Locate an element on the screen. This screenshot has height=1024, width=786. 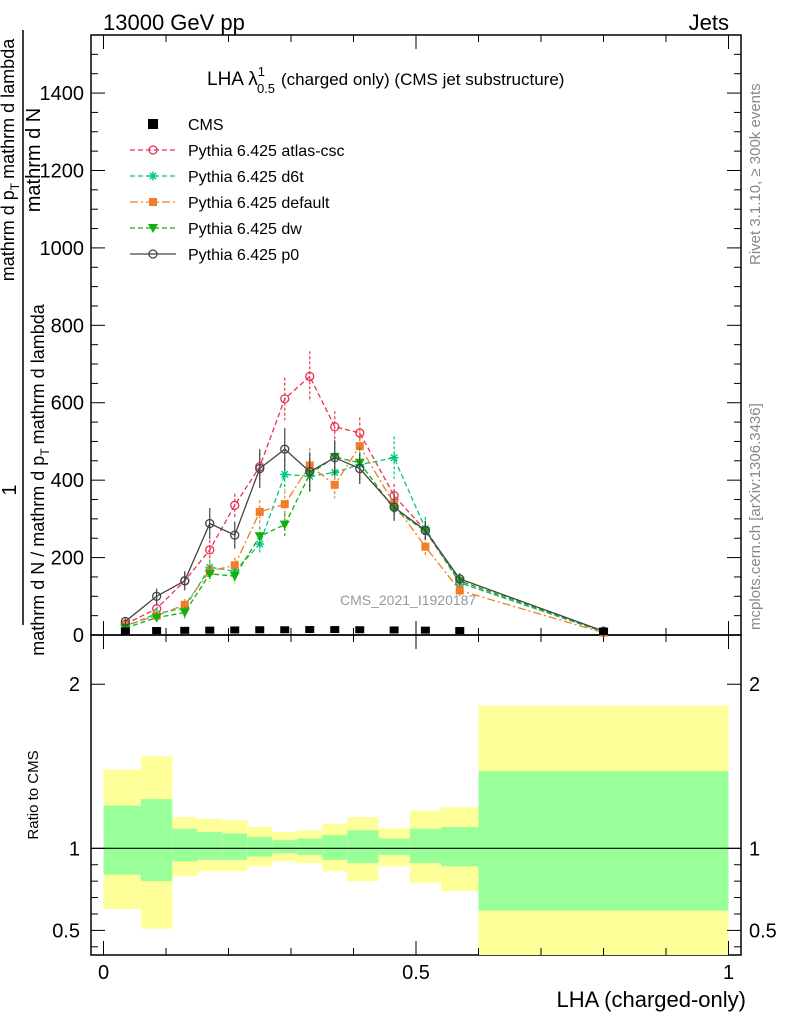
y-tick-label-4: 1000 is located at coordinates (62, 249).